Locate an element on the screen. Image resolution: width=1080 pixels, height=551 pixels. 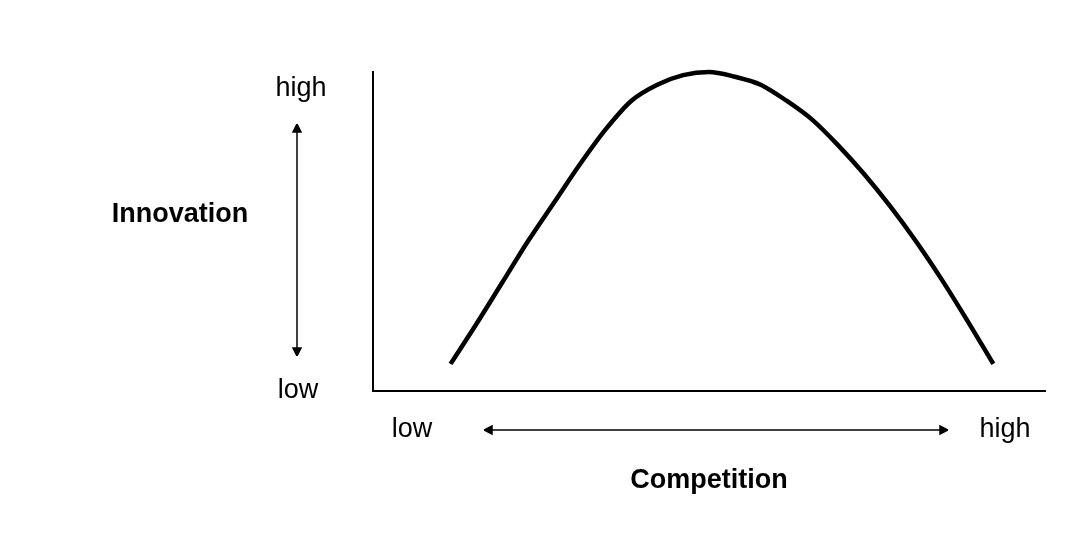
x-axis-title: Competition is located at coordinates (709, 479).